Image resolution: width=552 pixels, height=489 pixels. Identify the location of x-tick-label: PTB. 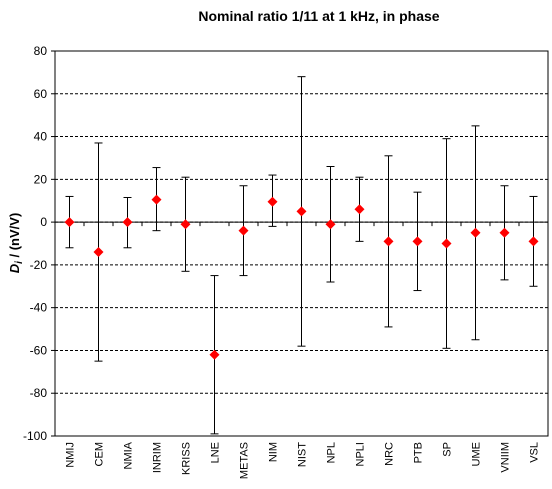
(419, 452).